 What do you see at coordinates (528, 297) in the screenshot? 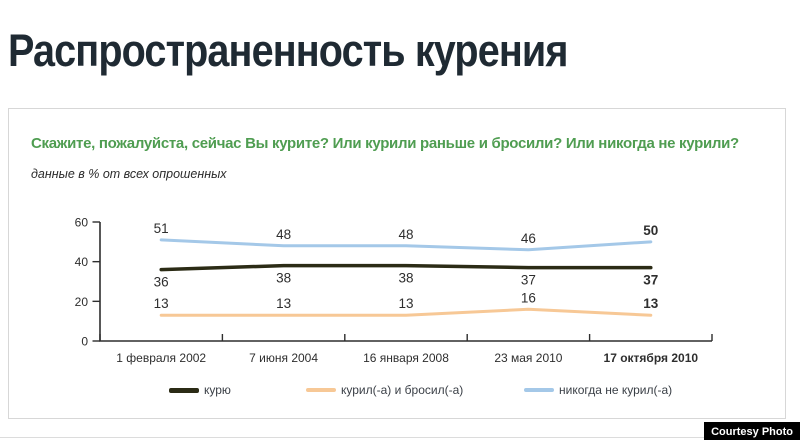
I see `value-label: 16` at bounding box center [528, 297].